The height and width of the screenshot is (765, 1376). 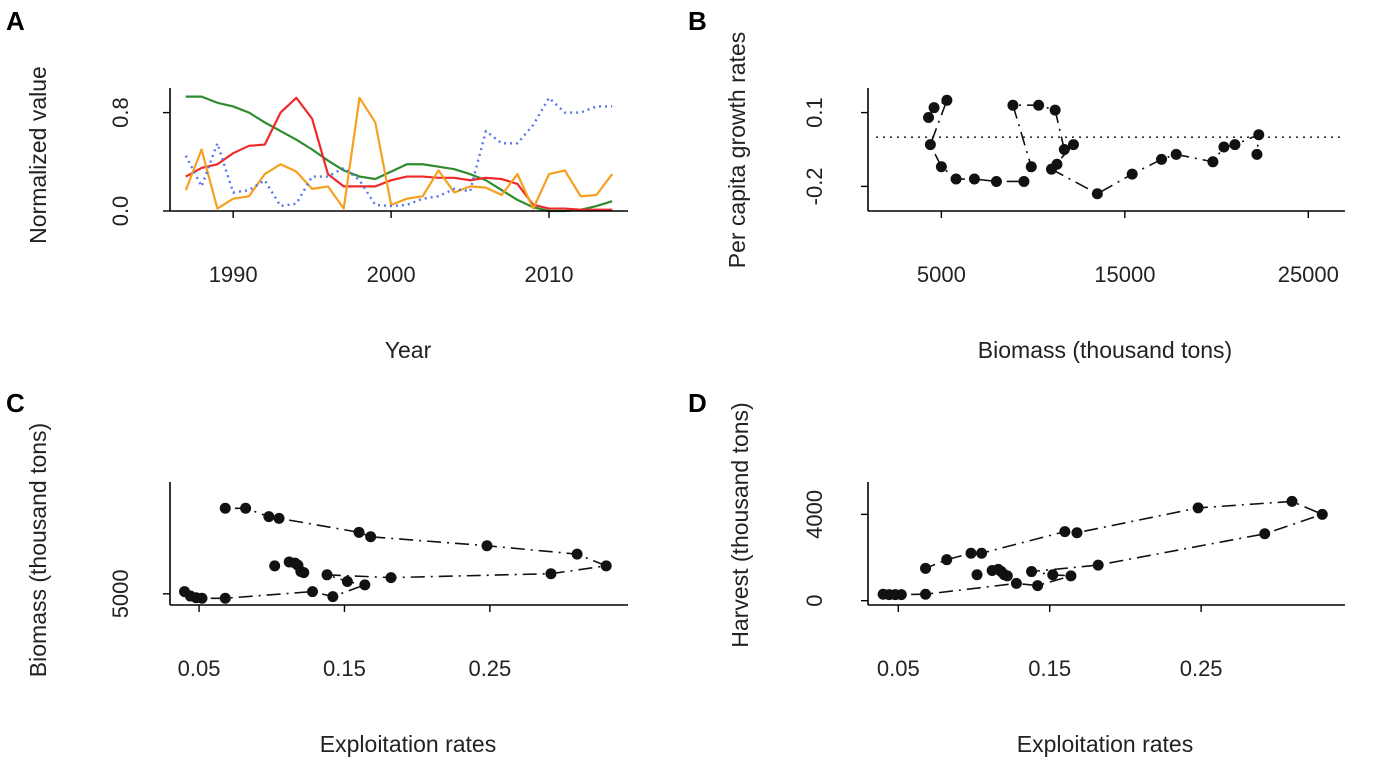 What do you see at coordinates (120, 593) in the screenshot?
I see `y-tick-label: 5000` at bounding box center [120, 593].